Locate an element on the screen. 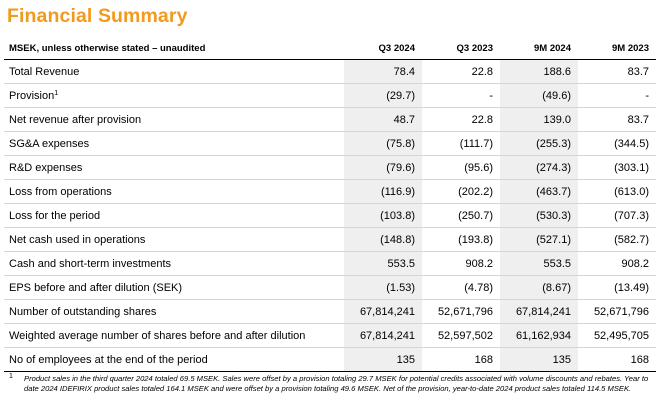 Image resolution: width=659 pixels, height=415 pixels. table-cell: (707.3) is located at coordinates (617, 215).